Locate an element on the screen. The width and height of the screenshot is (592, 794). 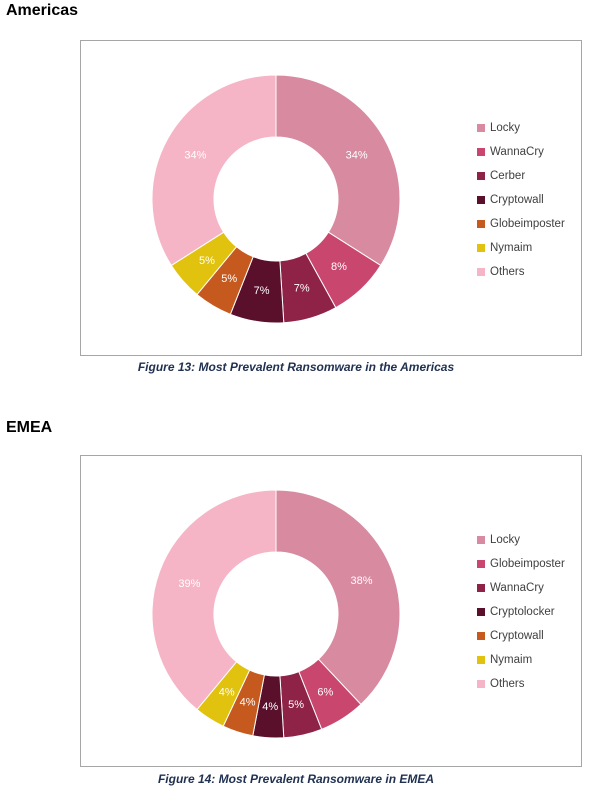
data-label-nymaim: 5% is located at coordinates (207, 261).